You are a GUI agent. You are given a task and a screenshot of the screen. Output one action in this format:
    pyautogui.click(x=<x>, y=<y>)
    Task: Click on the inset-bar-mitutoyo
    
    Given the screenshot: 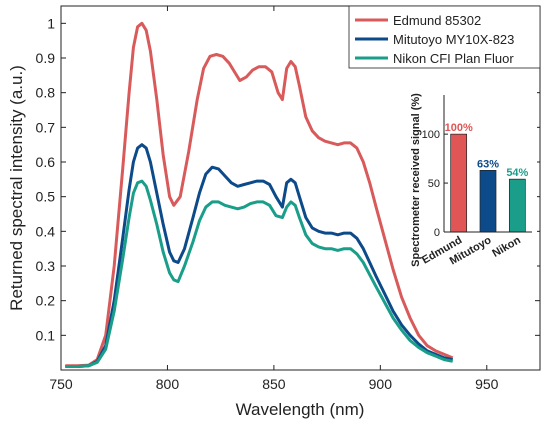 What is the action you would take?
    pyautogui.click(x=488, y=201)
    